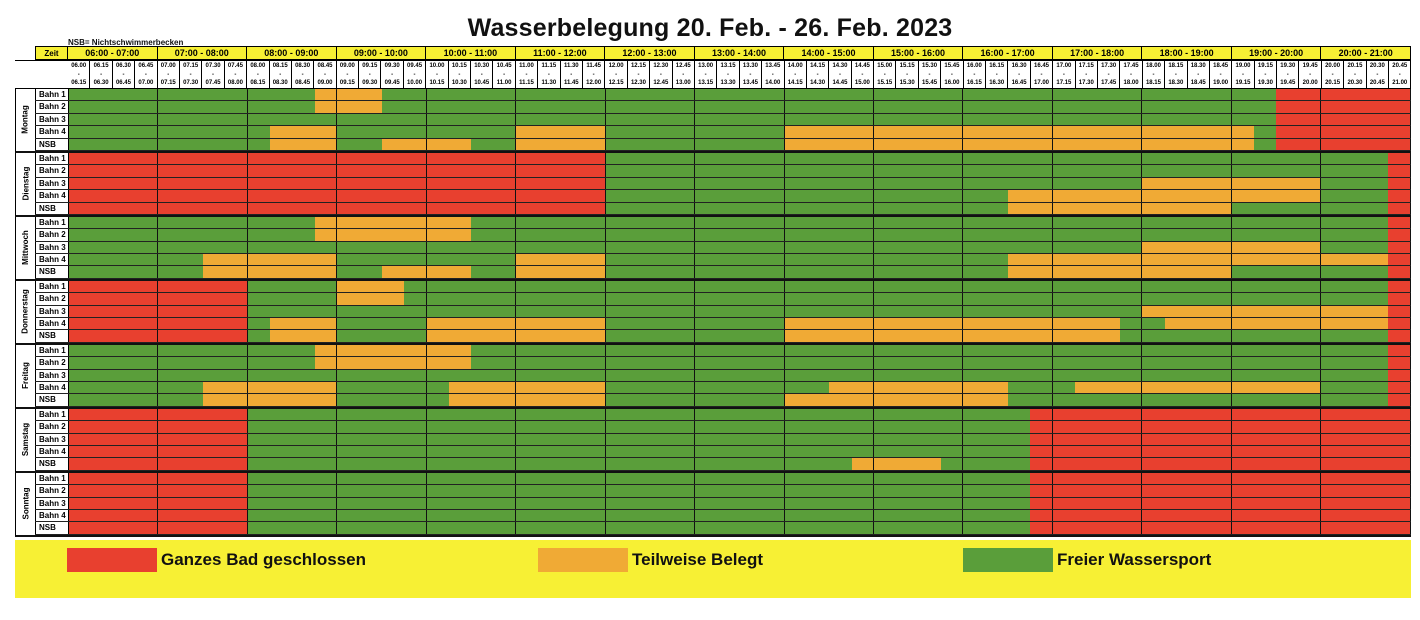 This screenshot has width=1420, height=620. I want to click on slot-from: 12.30, so click(661, 66).